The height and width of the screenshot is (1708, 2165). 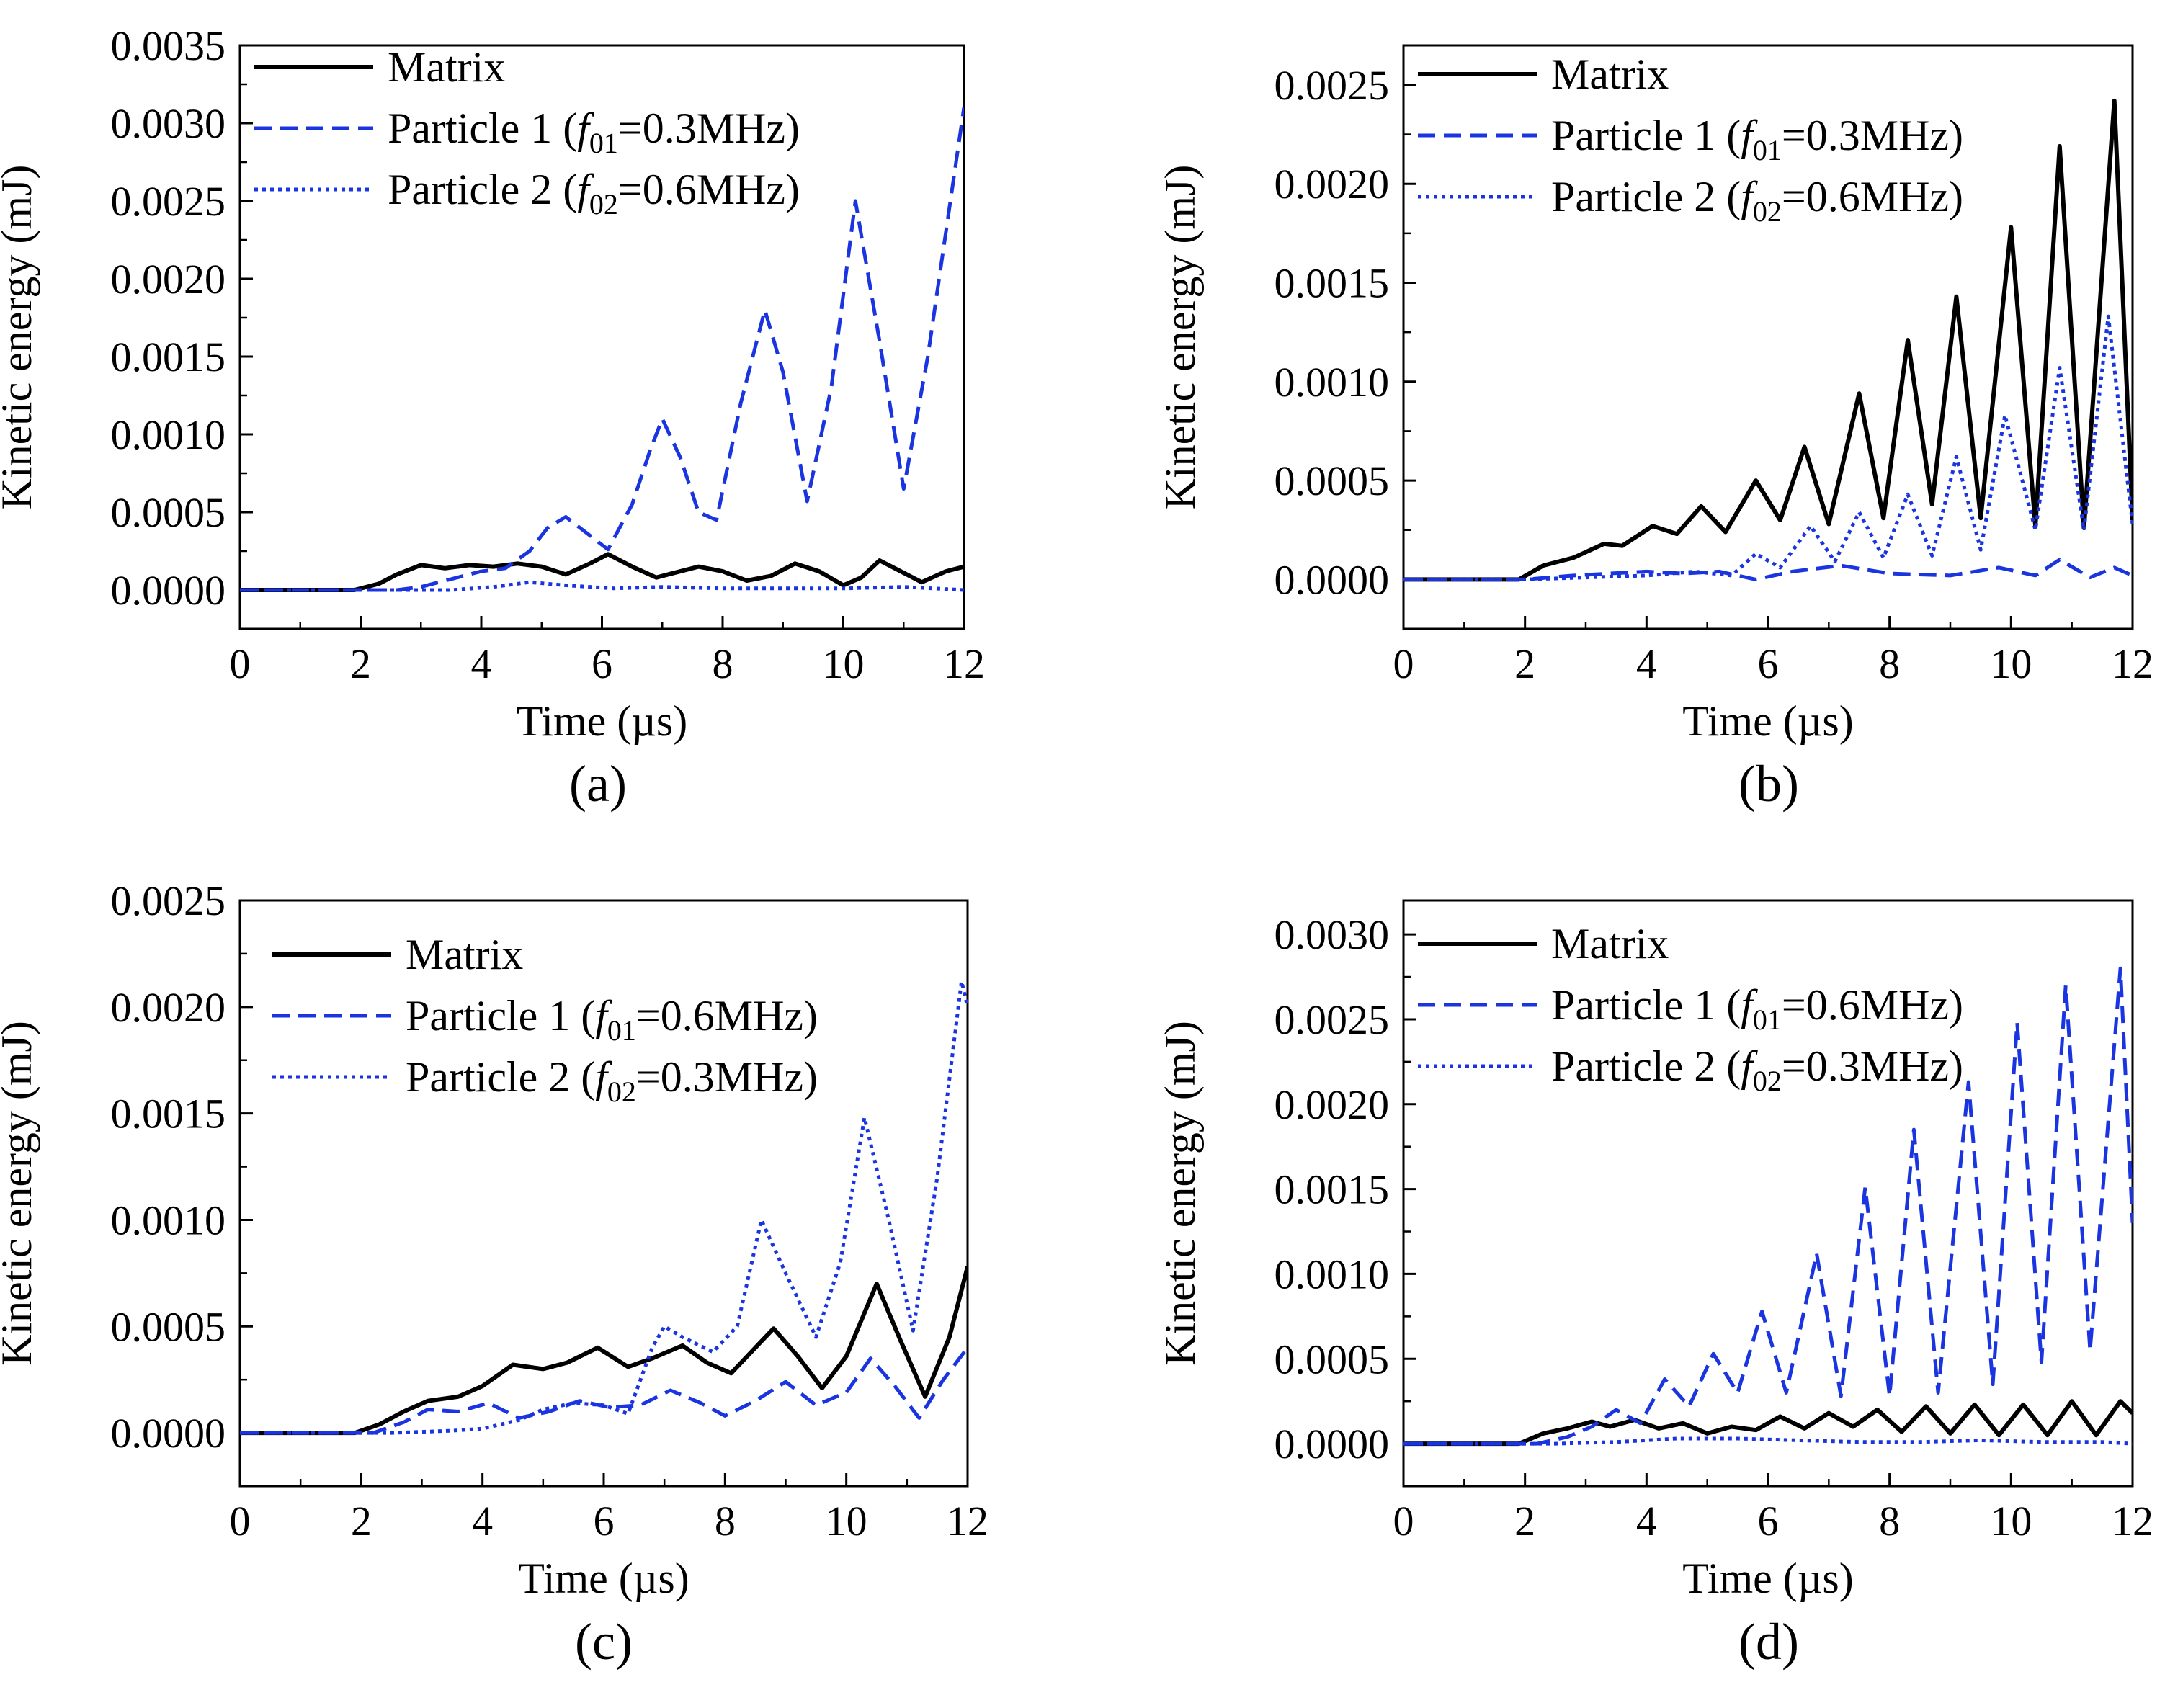 I want to click on panel-caption: (c), so click(x=604, y=1642).